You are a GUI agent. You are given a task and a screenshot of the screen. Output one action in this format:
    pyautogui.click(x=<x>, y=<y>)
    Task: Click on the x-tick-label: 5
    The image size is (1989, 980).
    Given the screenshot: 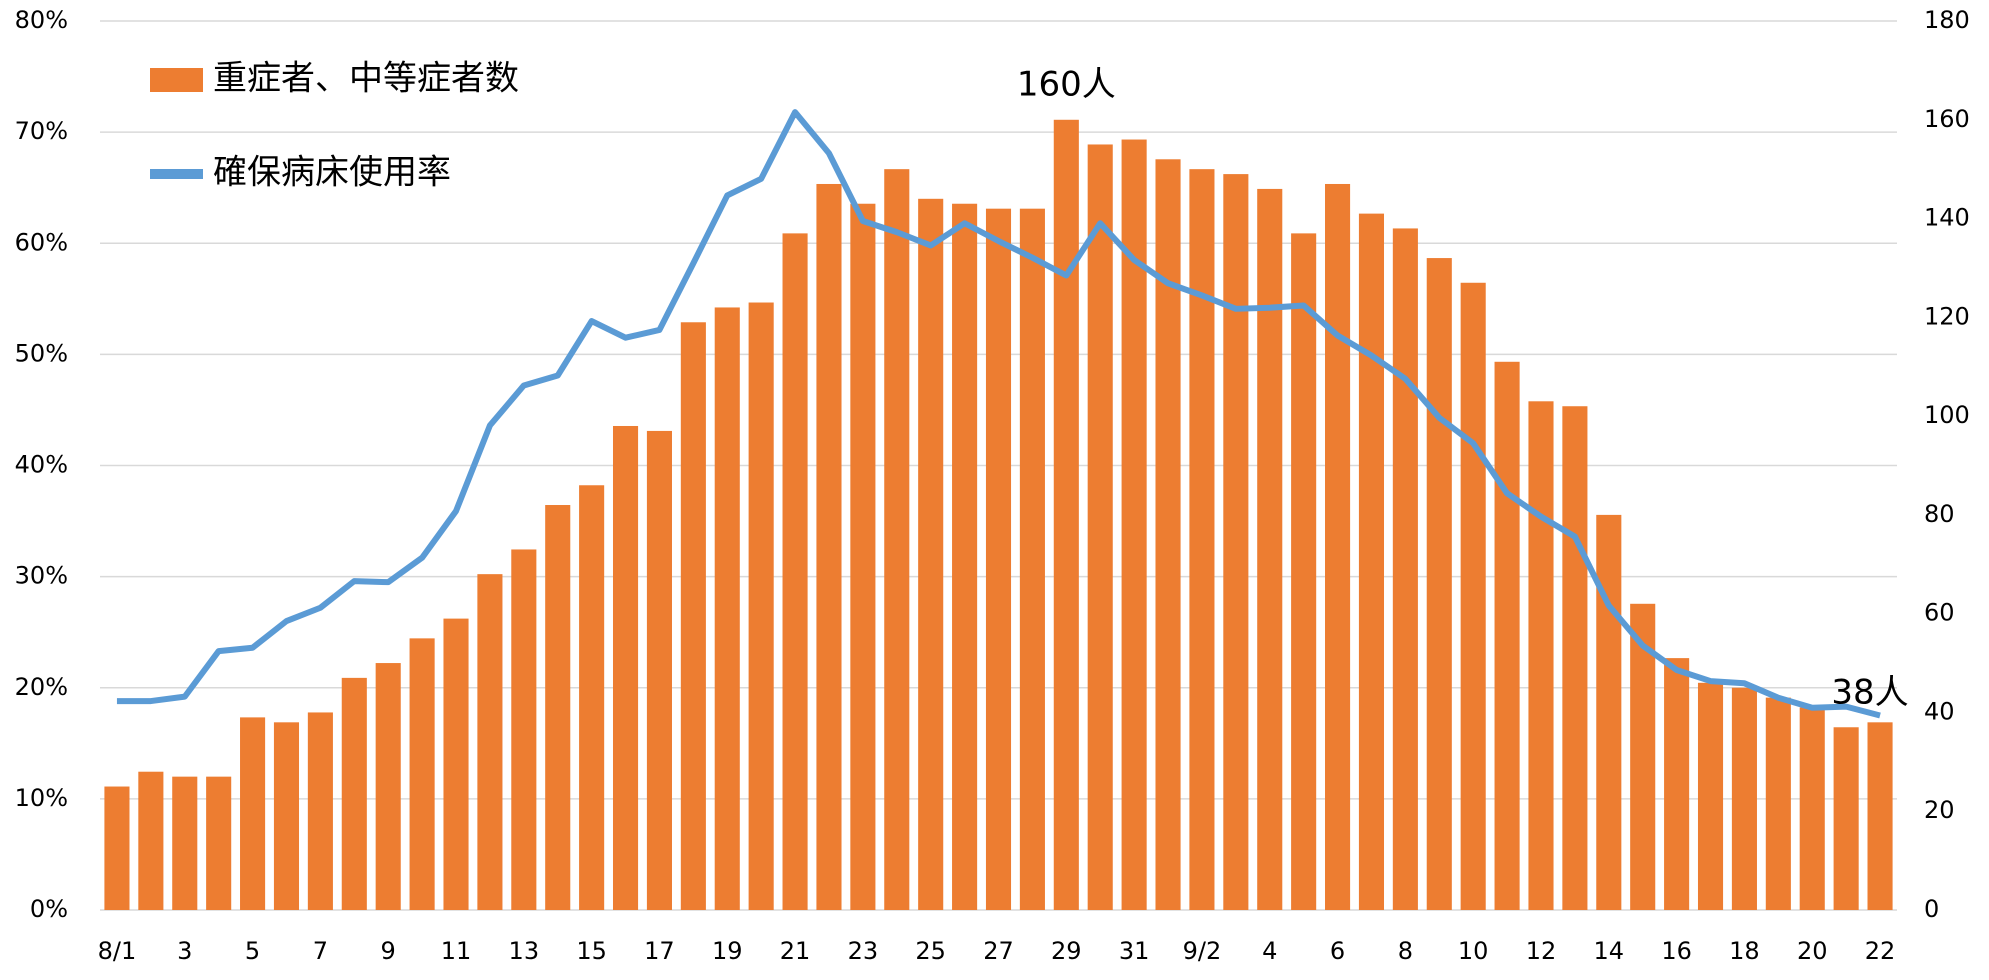 What is the action you would take?
    pyautogui.click(x=252, y=951)
    